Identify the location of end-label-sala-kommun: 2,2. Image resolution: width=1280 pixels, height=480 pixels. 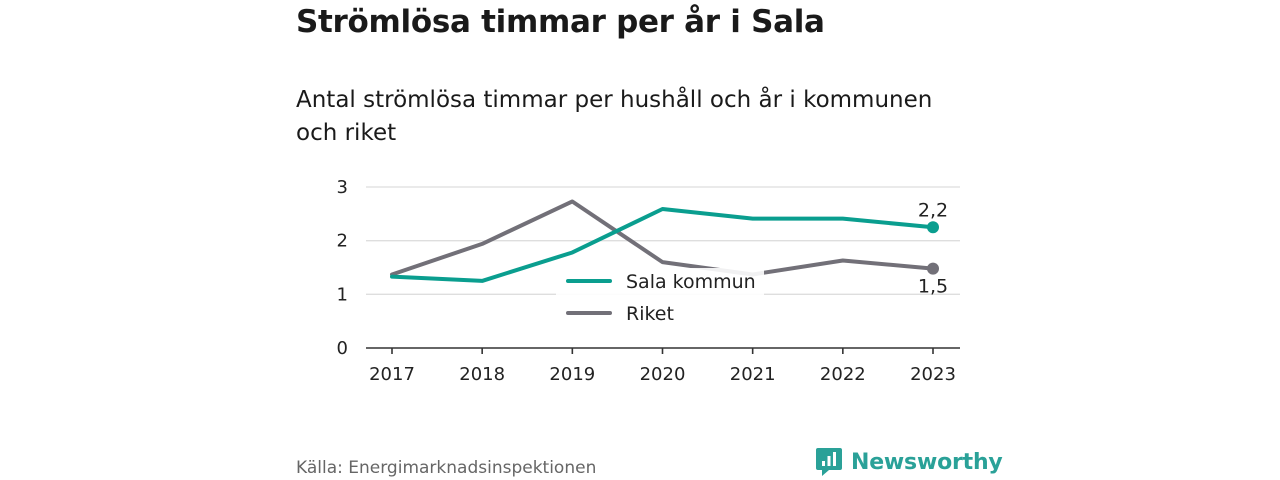
(933, 210).